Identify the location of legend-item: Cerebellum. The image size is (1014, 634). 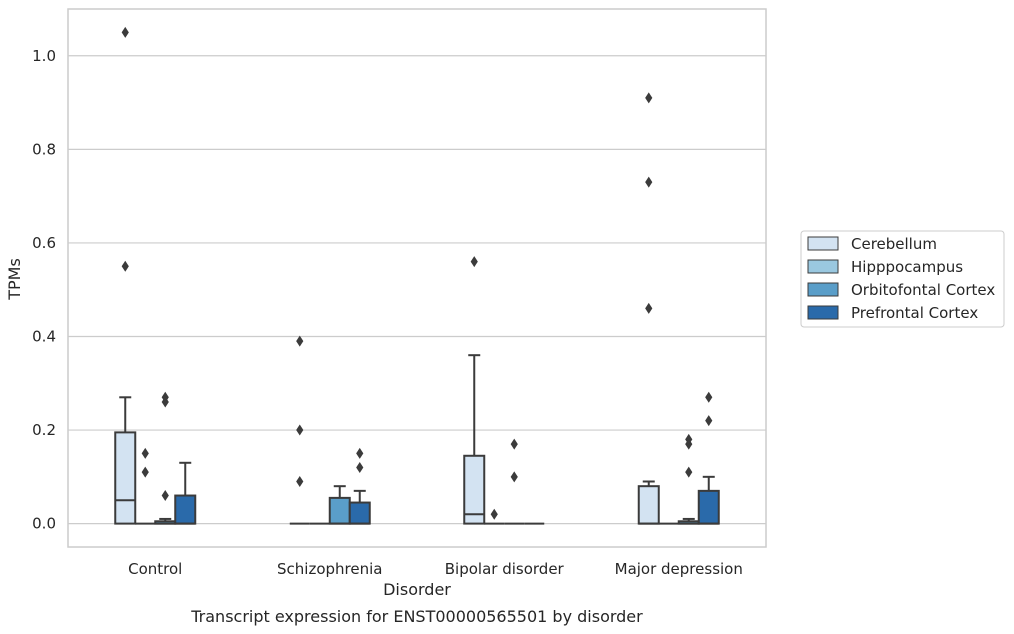
(872, 244).